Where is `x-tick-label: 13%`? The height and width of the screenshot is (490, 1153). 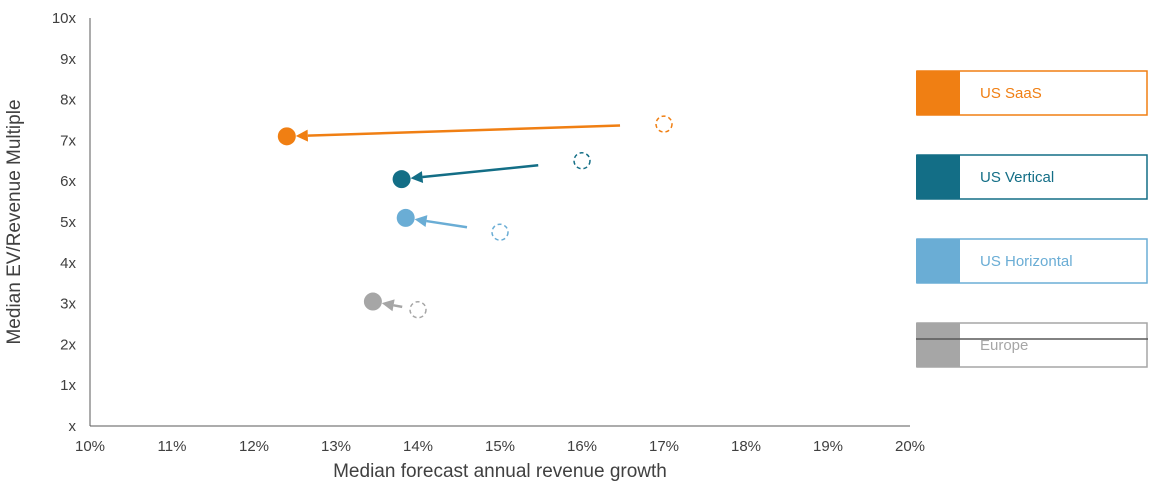 x-tick-label: 13% is located at coordinates (336, 446).